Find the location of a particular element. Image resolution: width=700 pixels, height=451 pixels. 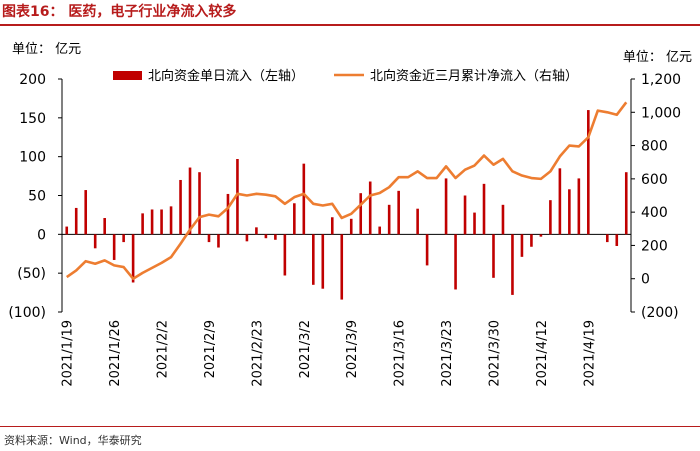

left-tick-label: (50) is located at coordinates (31, 274).